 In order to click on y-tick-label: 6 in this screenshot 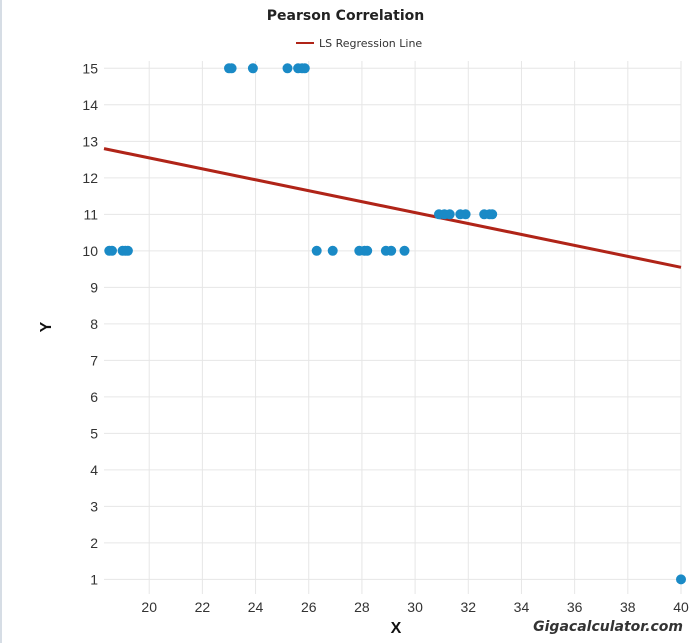, I will do `click(94, 397)`.